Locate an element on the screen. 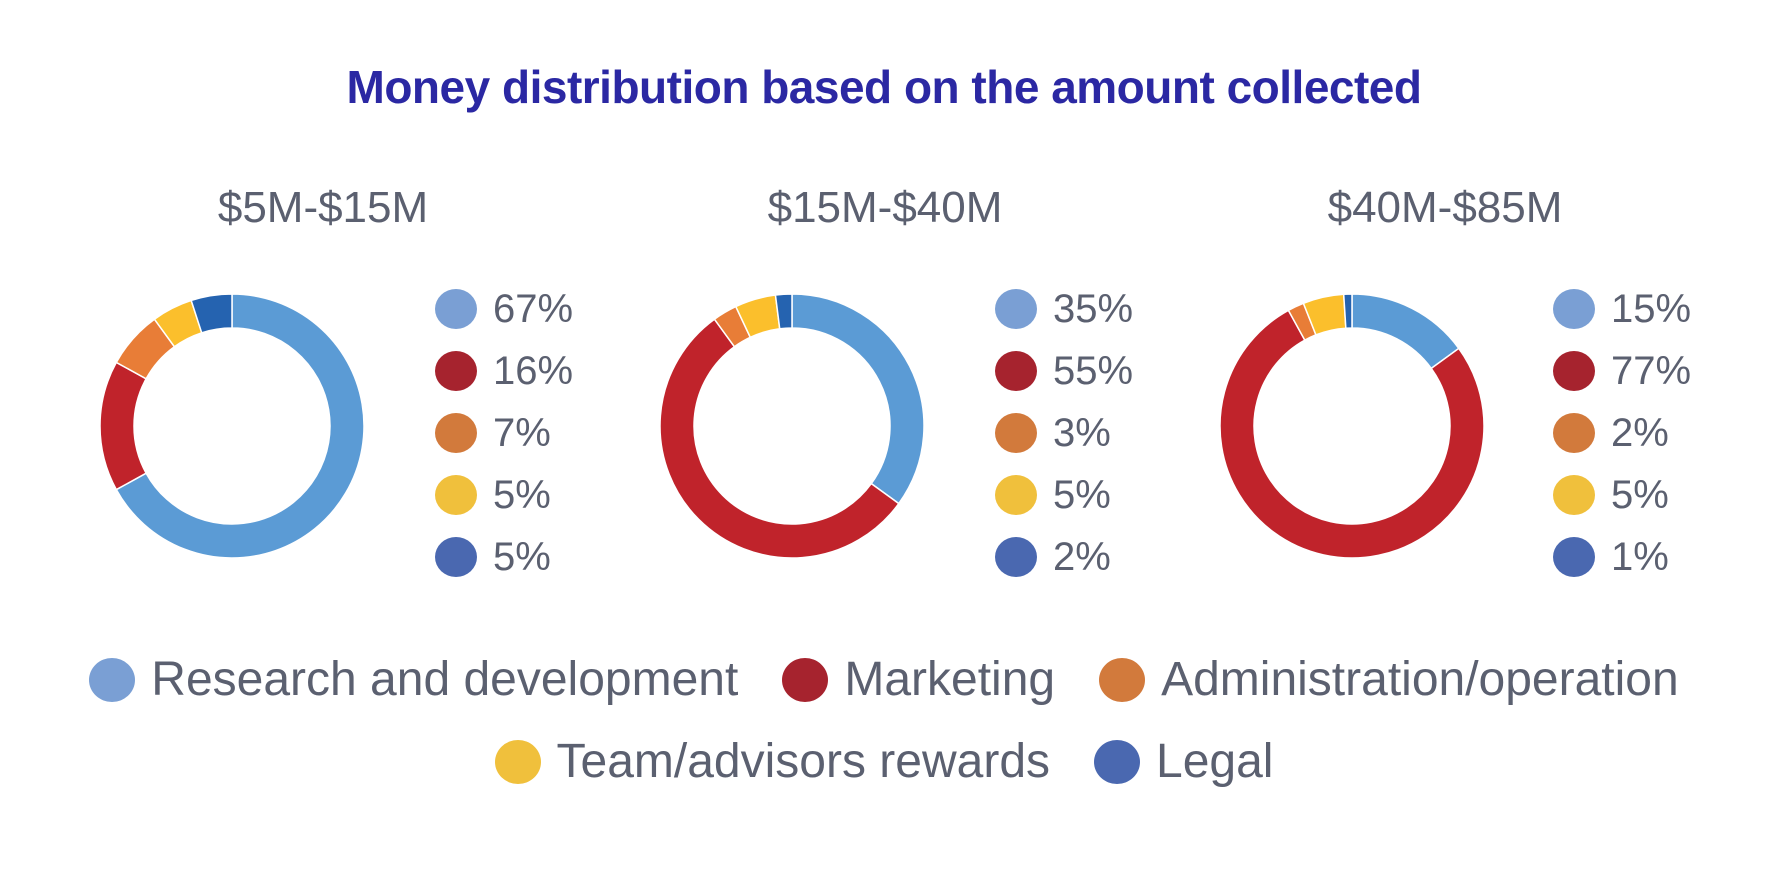  legend-swatch-legal is located at coordinates (1117, 761).